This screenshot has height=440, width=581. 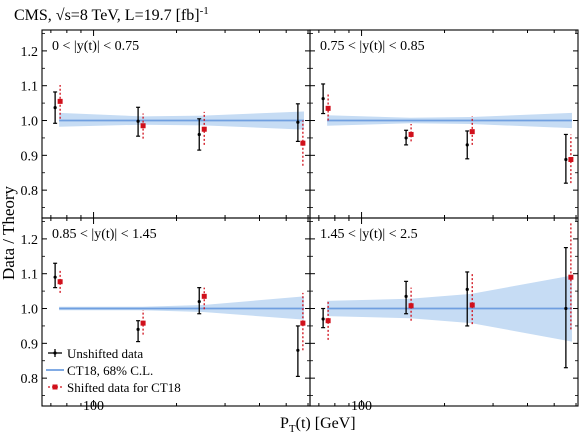 I want to click on x-axis-label: PT(t) [GeV], so click(x=318, y=425).